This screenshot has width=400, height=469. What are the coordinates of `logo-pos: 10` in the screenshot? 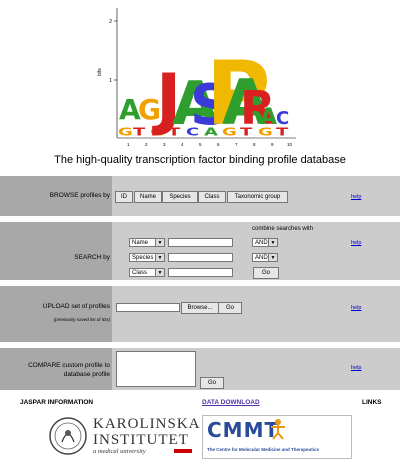 It's located at (290, 144).